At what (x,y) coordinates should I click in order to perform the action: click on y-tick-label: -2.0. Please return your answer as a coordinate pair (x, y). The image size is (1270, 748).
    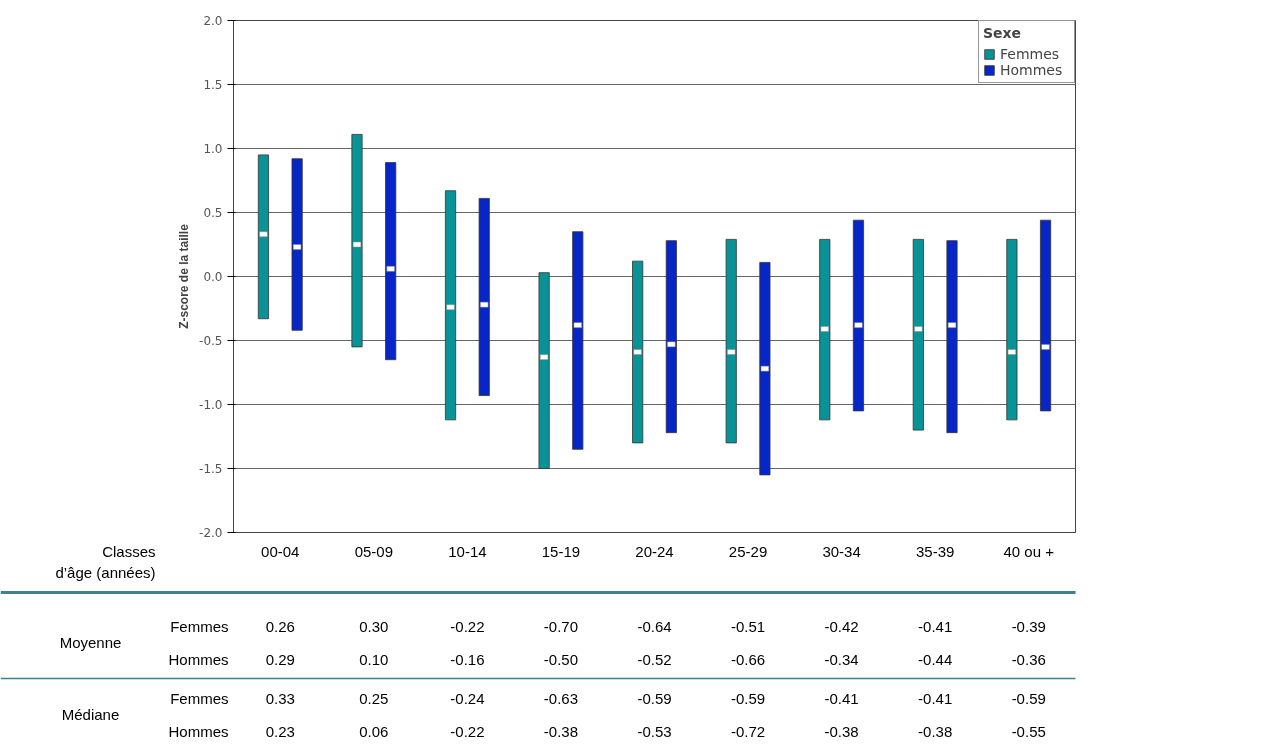
    Looking at the image, I should click on (211, 533).